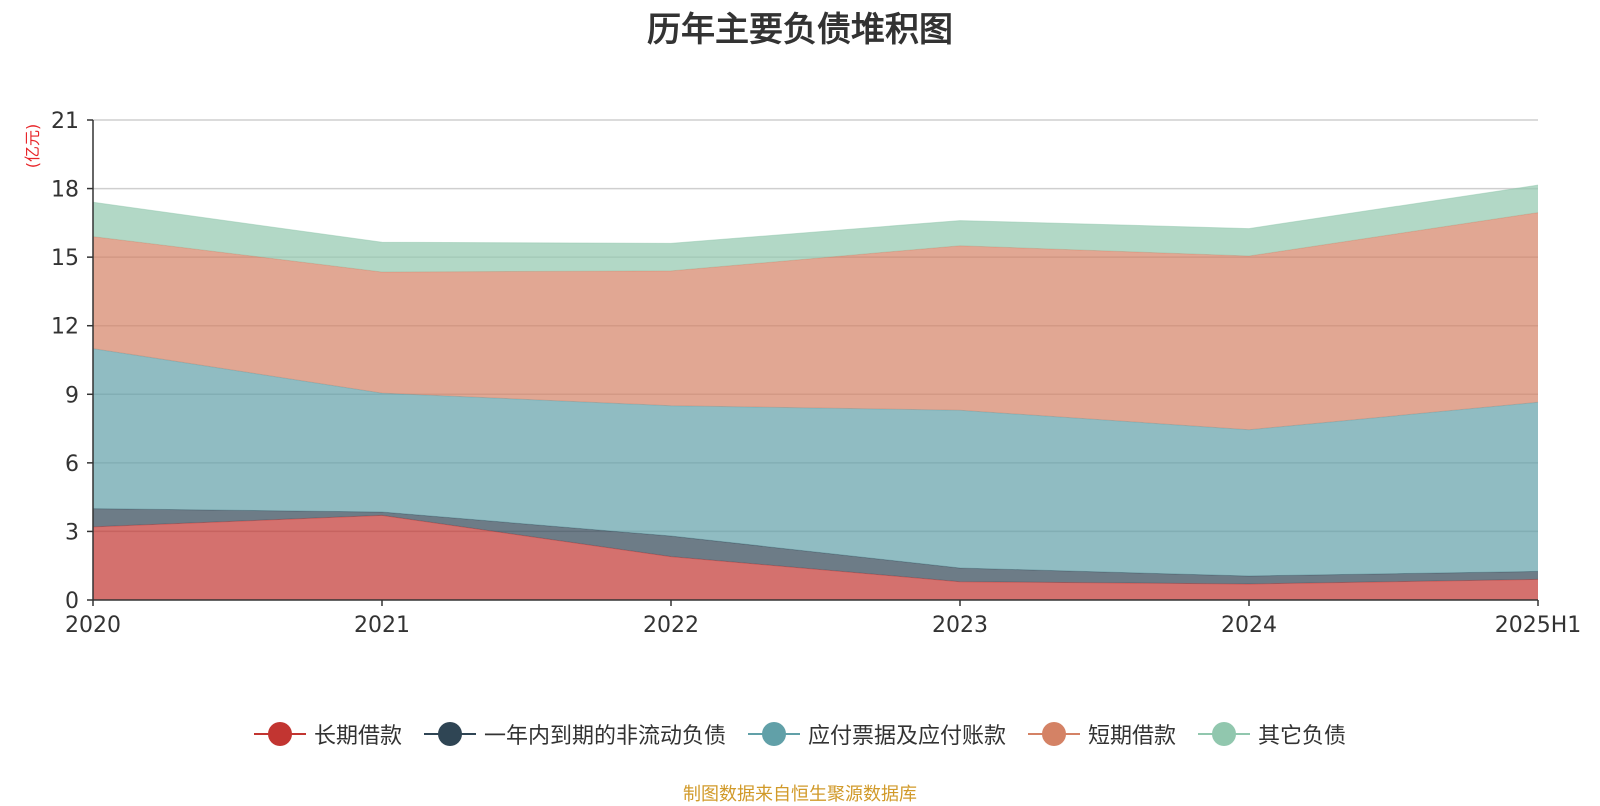 The height and width of the screenshot is (806, 1600). What do you see at coordinates (72, 395) in the screenshot?
I see `y-tick-label: 9` at bounding box center [72, 395].